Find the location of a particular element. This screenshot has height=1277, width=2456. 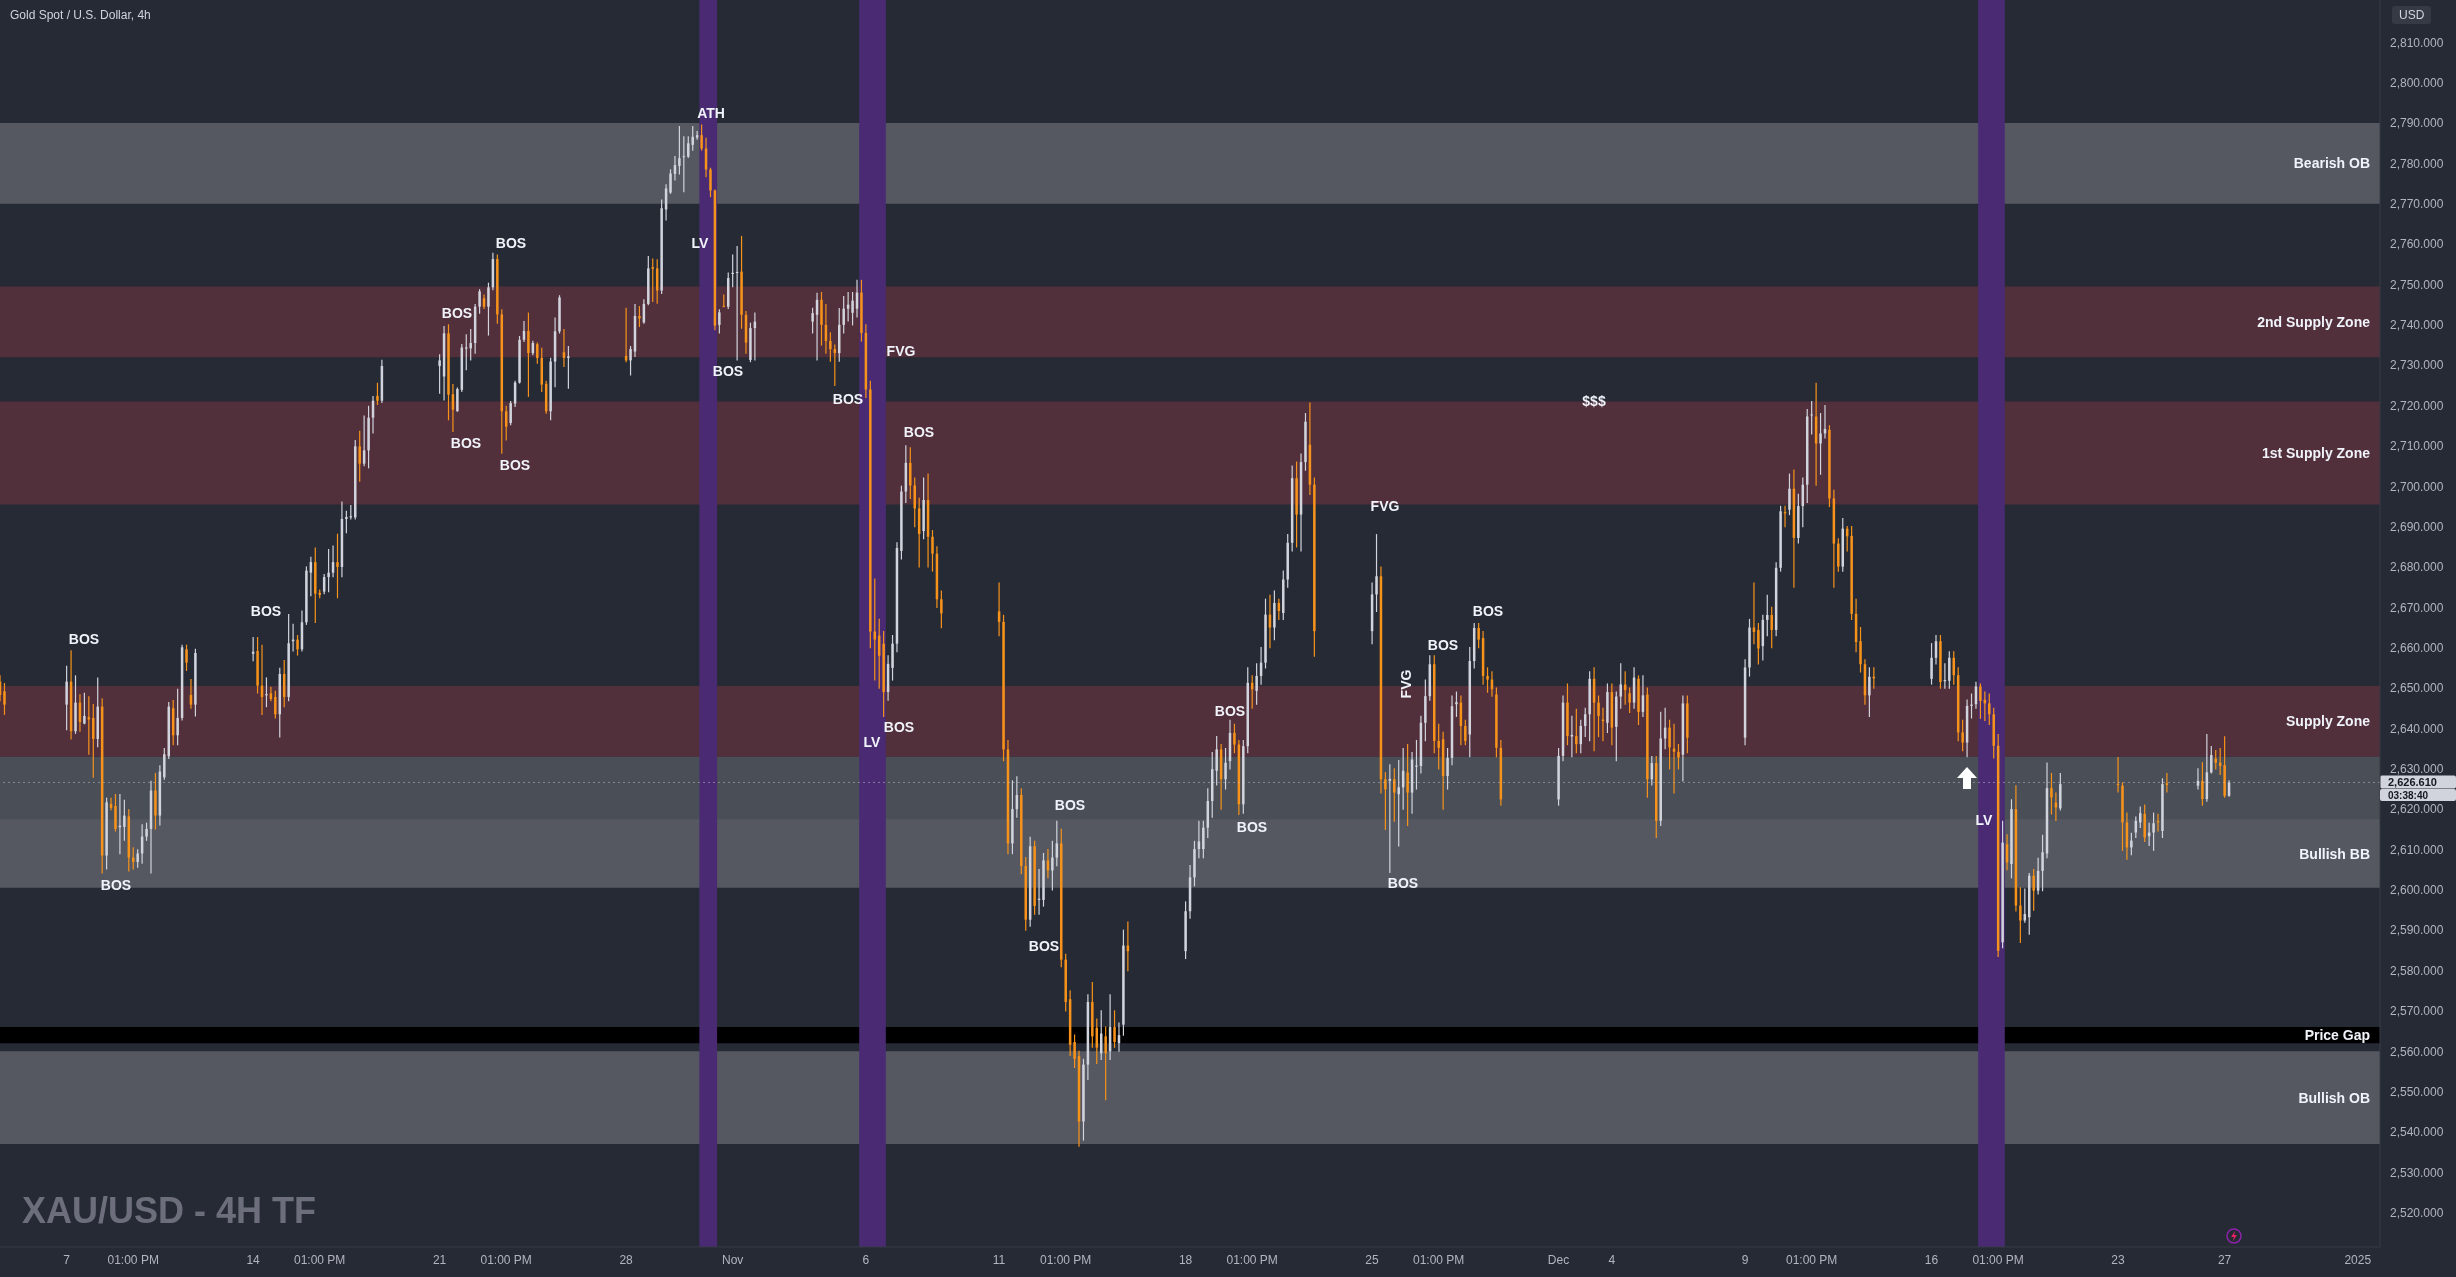

y-tick-label: 2,690.000 is located at coordinates (2417, 526).